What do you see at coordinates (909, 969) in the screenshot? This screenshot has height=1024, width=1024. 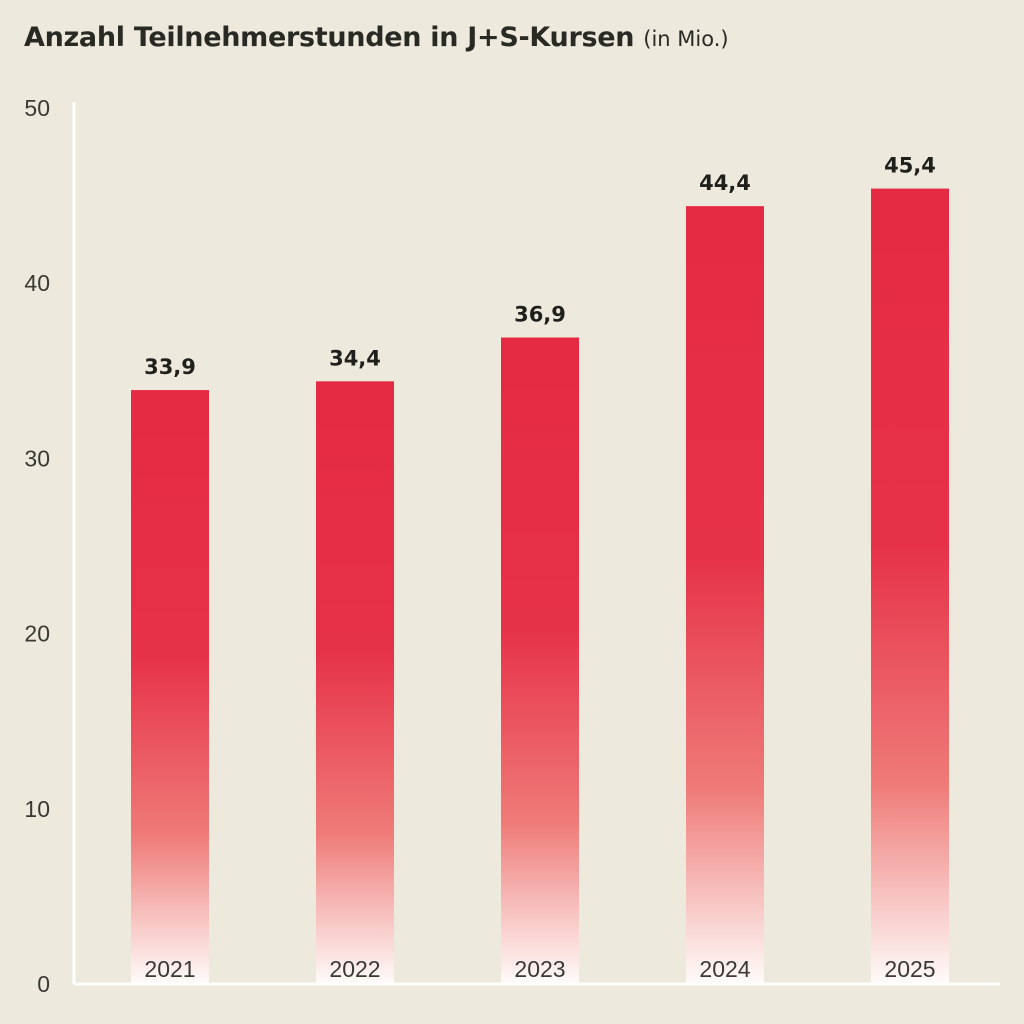 I see `category-label-2025: 2025` at bounding box center [909, 969].